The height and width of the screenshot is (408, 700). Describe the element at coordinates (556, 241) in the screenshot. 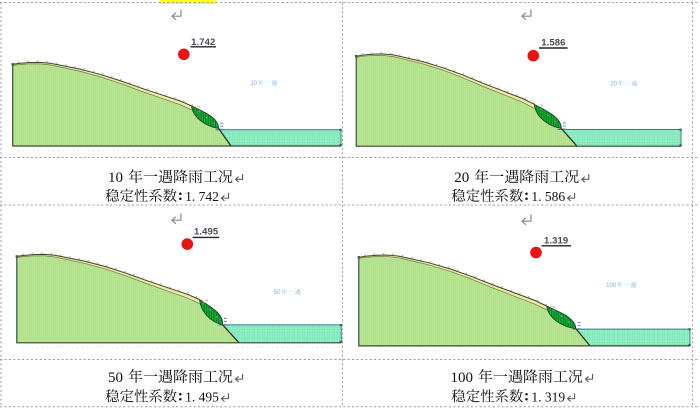

I see `svg-text: 1.319` at that location.